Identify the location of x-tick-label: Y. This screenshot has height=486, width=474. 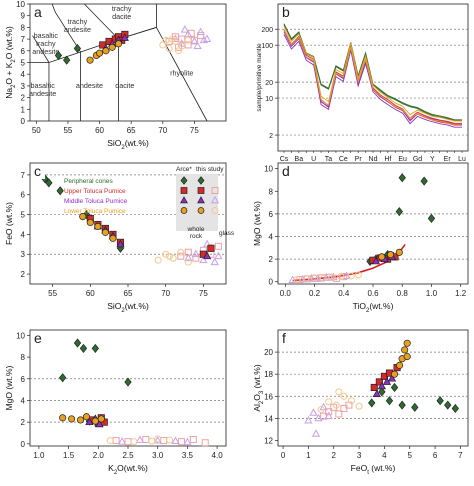
(432, 159).